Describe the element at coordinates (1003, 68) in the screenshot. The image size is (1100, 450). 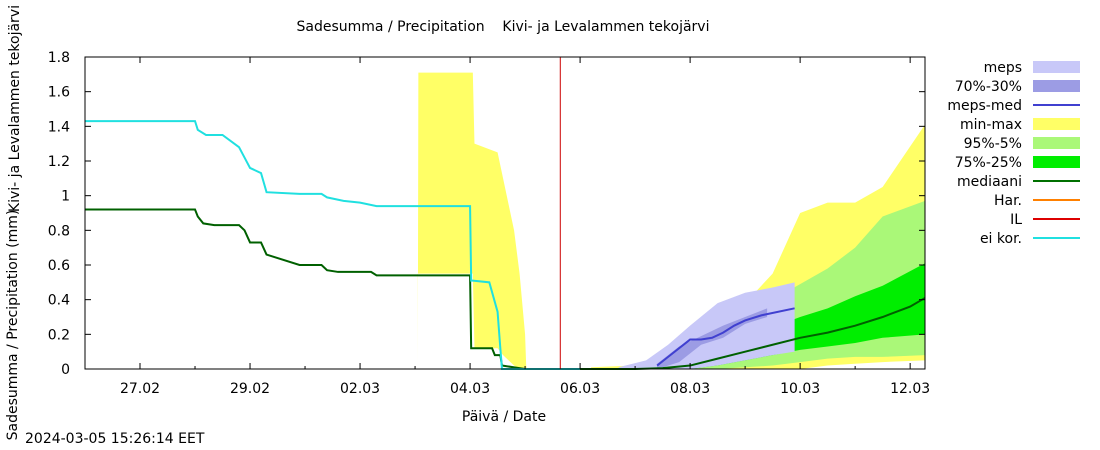
I see `legend-label: meps` at that location.